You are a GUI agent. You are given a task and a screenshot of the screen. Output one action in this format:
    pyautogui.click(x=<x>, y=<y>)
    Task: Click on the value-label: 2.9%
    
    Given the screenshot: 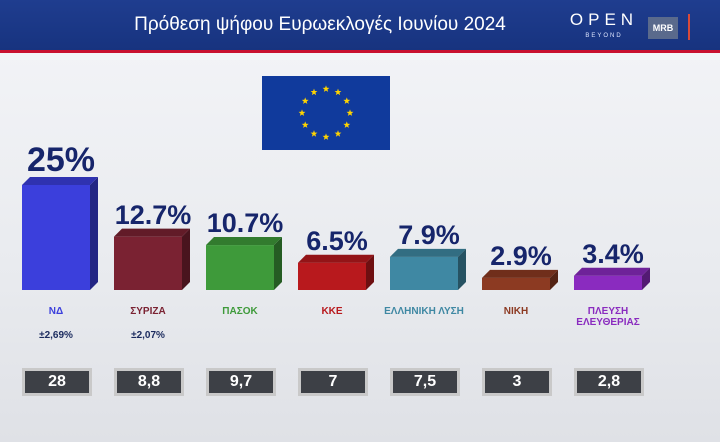 What is the action you would take?
    pyautogui.click(x=521, y=255)
    